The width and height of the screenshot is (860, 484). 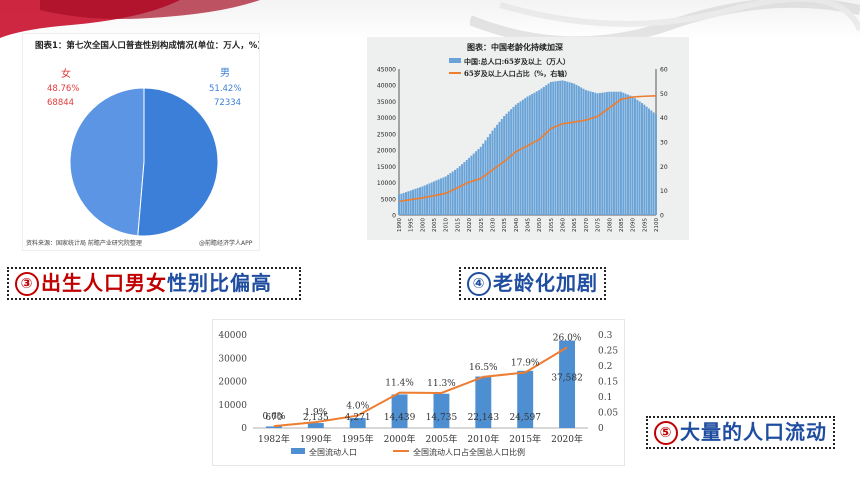 What do you see at coordinates (664, 118) in the screenshot?
I see `aging-right-tick: 40` at bounding box center [664, 118].